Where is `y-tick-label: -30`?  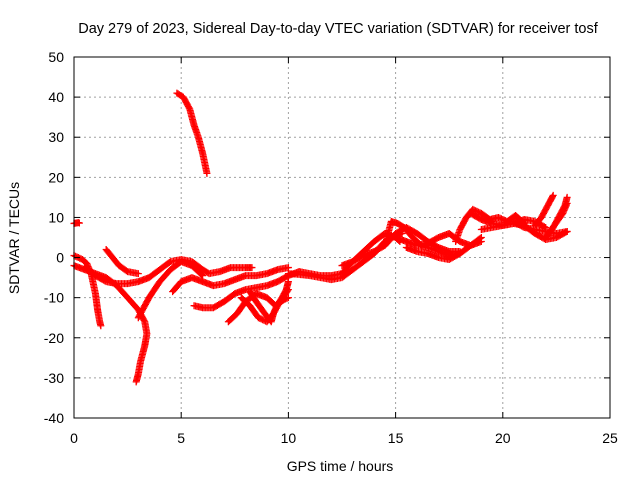
y-tick-label: -30 is located at coordinates (54, 378).